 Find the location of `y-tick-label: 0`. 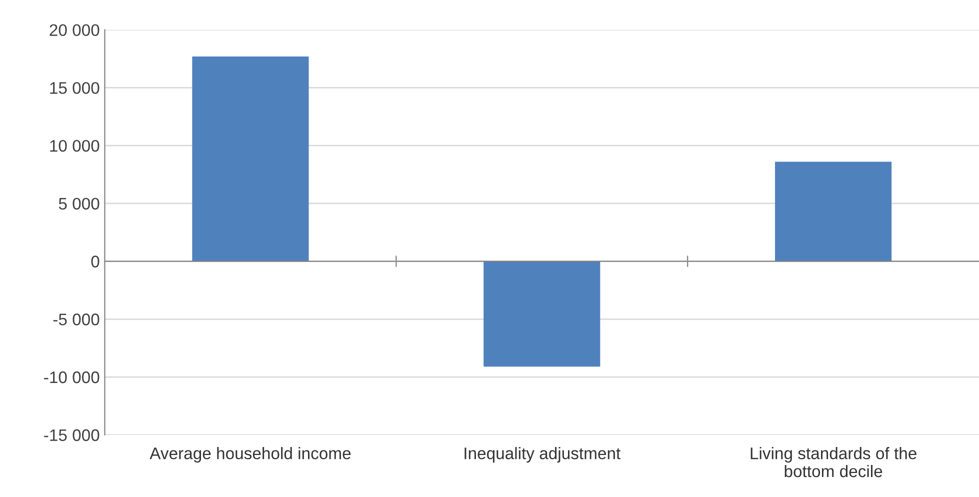

y-tick-label: 0 is located at coordinates (95, 262).